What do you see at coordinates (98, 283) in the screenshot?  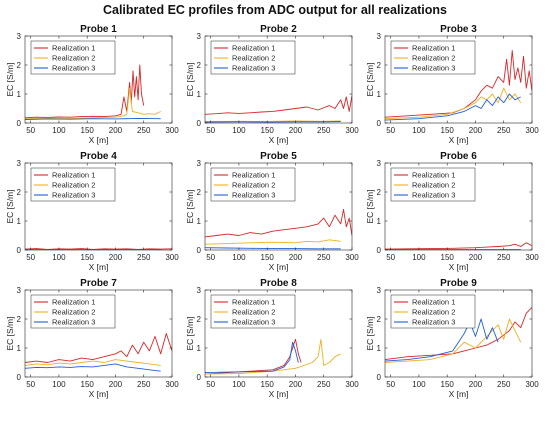 I see `chart-title: Probe 7` at bounding box center [98, 283].